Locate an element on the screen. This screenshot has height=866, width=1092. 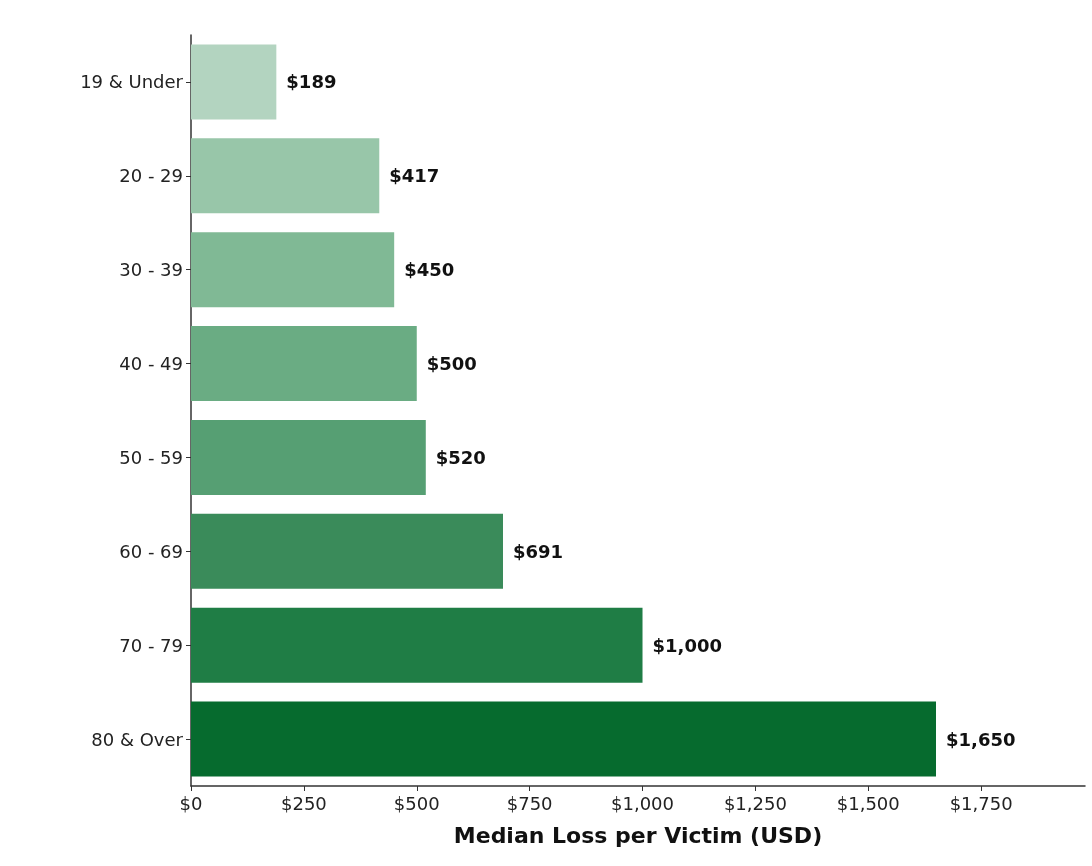
data-label: $520 is located at coordinates (460, 457).